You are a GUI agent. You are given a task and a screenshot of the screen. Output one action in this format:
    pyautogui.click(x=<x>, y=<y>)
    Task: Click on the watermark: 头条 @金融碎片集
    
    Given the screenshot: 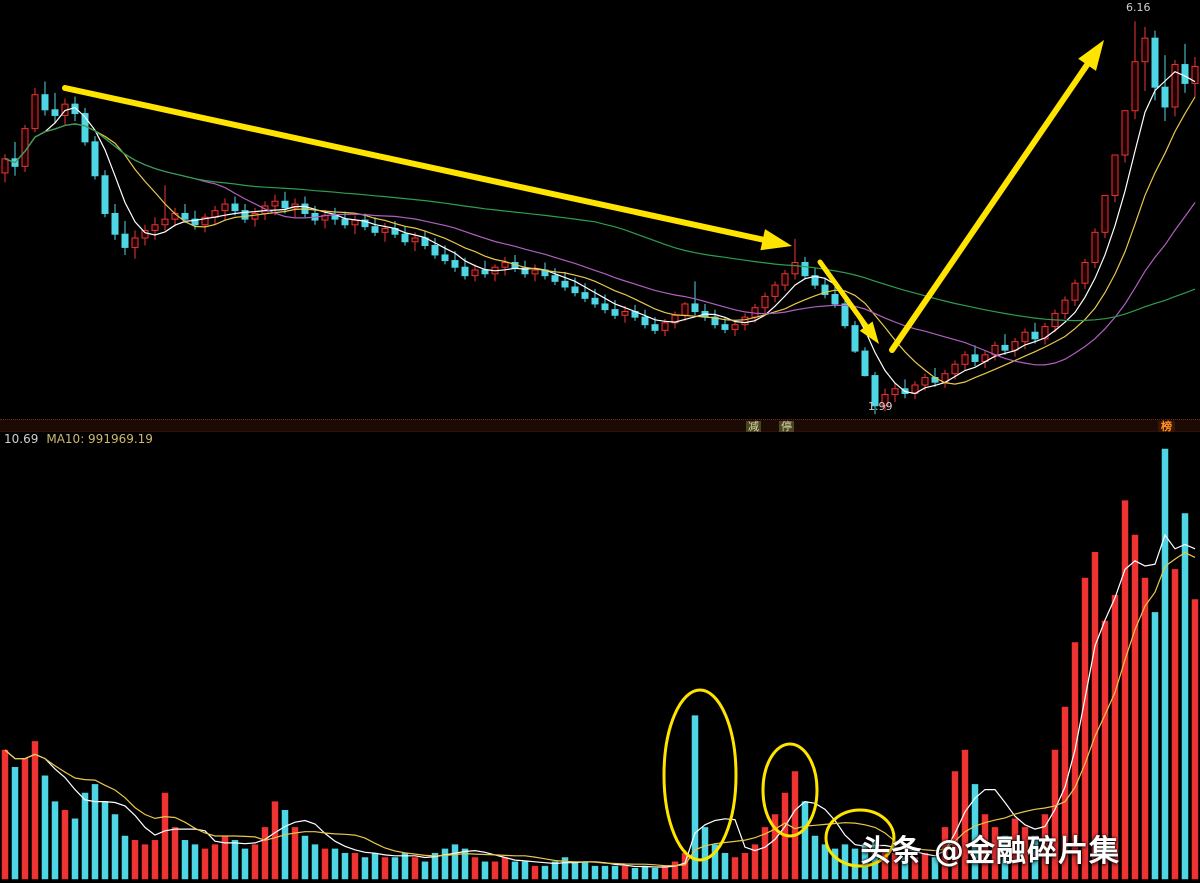 What is the action you would take?
    pyautogui.click(x=990, y=848)
    